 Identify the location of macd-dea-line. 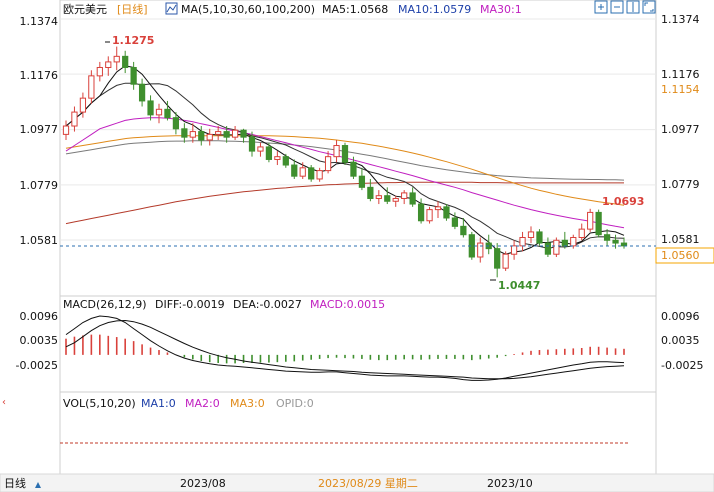
(345, 349).